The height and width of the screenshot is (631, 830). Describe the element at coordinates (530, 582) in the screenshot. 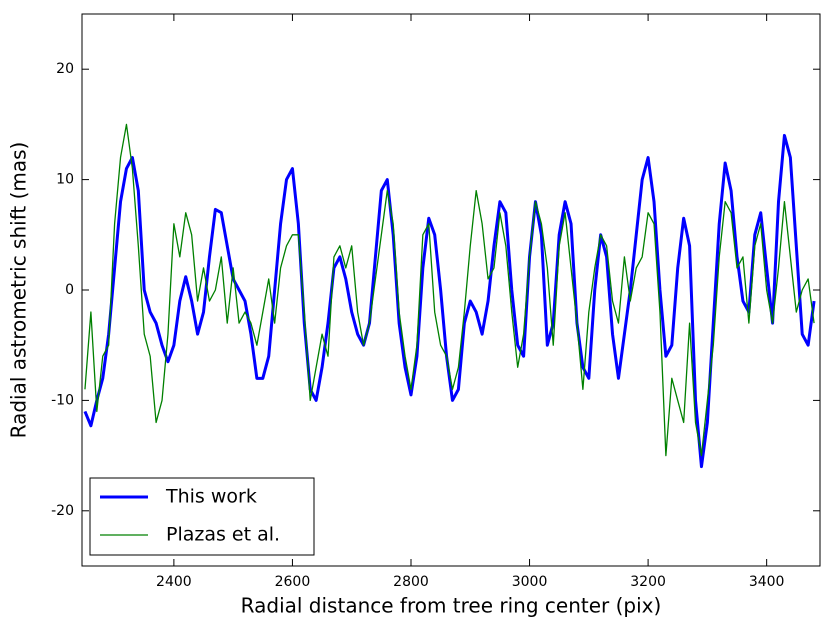

I see `x-tick-label: 3000` at that location.